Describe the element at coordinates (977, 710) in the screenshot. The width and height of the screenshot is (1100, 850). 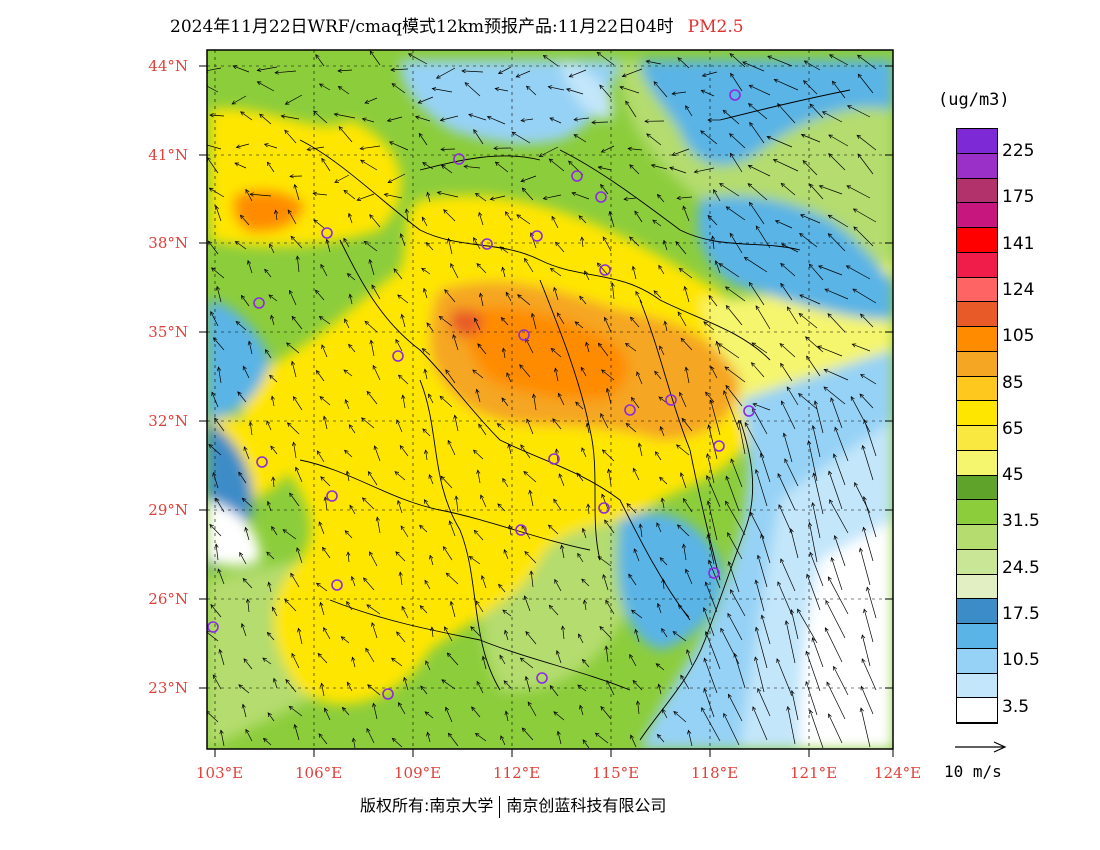
I see `colorbar-segment` at that location.